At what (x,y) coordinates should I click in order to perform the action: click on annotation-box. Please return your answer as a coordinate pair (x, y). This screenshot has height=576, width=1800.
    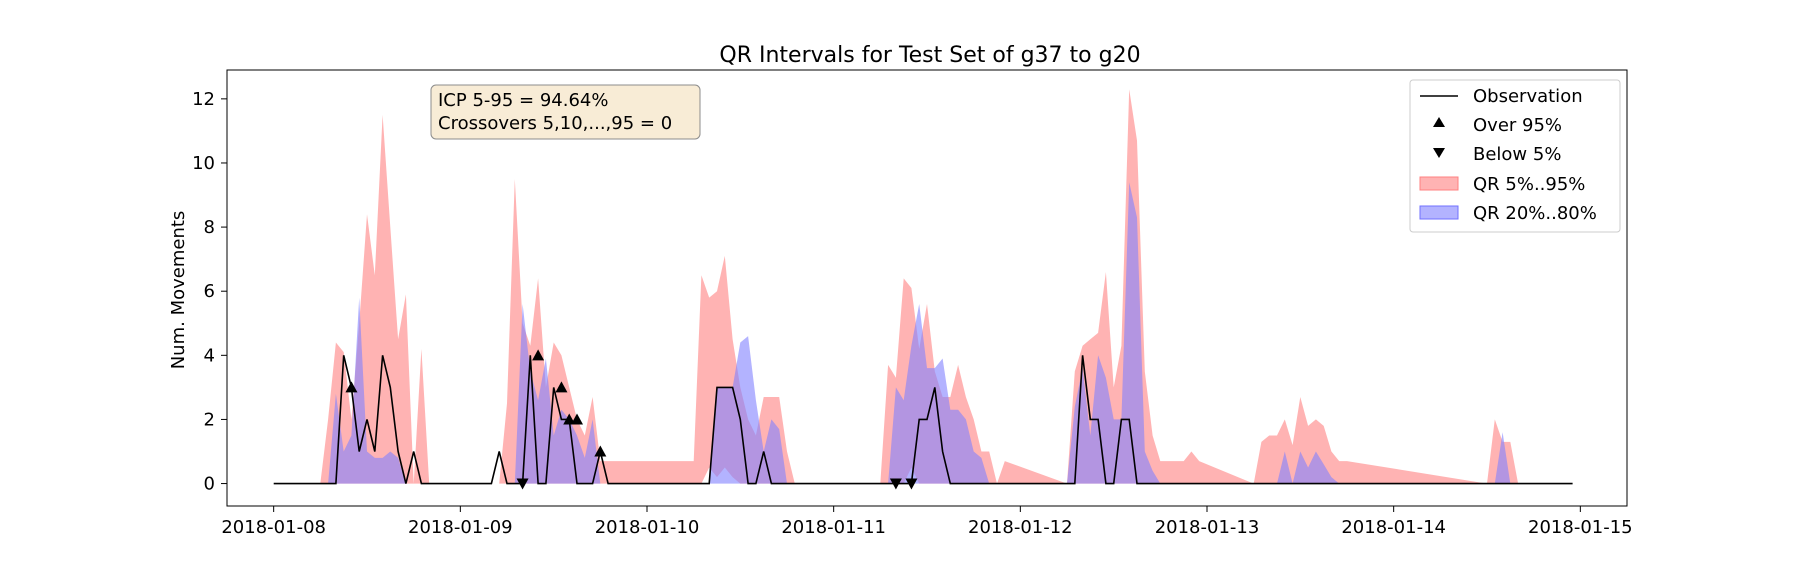
    Looking at the image, I should click on (565, 112).